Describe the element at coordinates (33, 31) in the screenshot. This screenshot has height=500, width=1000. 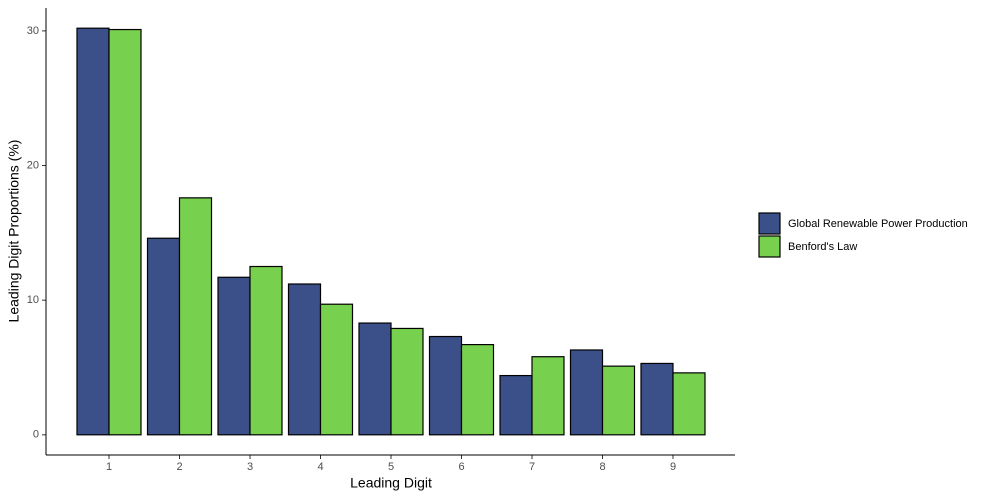
I see `y-tick-label: 30` at that location.